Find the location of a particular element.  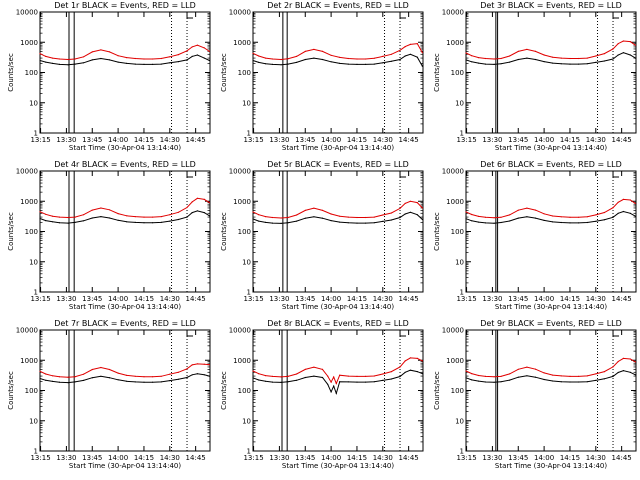

panel-title: Det 5r BLACK = Events, RED = LLD is located at coordinates (338, 164).